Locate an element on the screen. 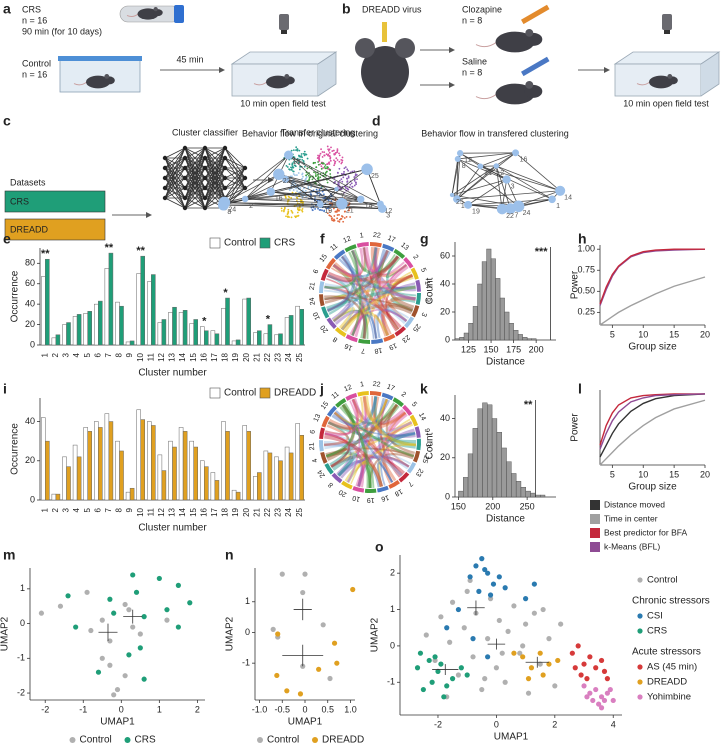 The width and height of the screenshot is (722, 748). chord-label: 18 is located at coordinates (378, 350).